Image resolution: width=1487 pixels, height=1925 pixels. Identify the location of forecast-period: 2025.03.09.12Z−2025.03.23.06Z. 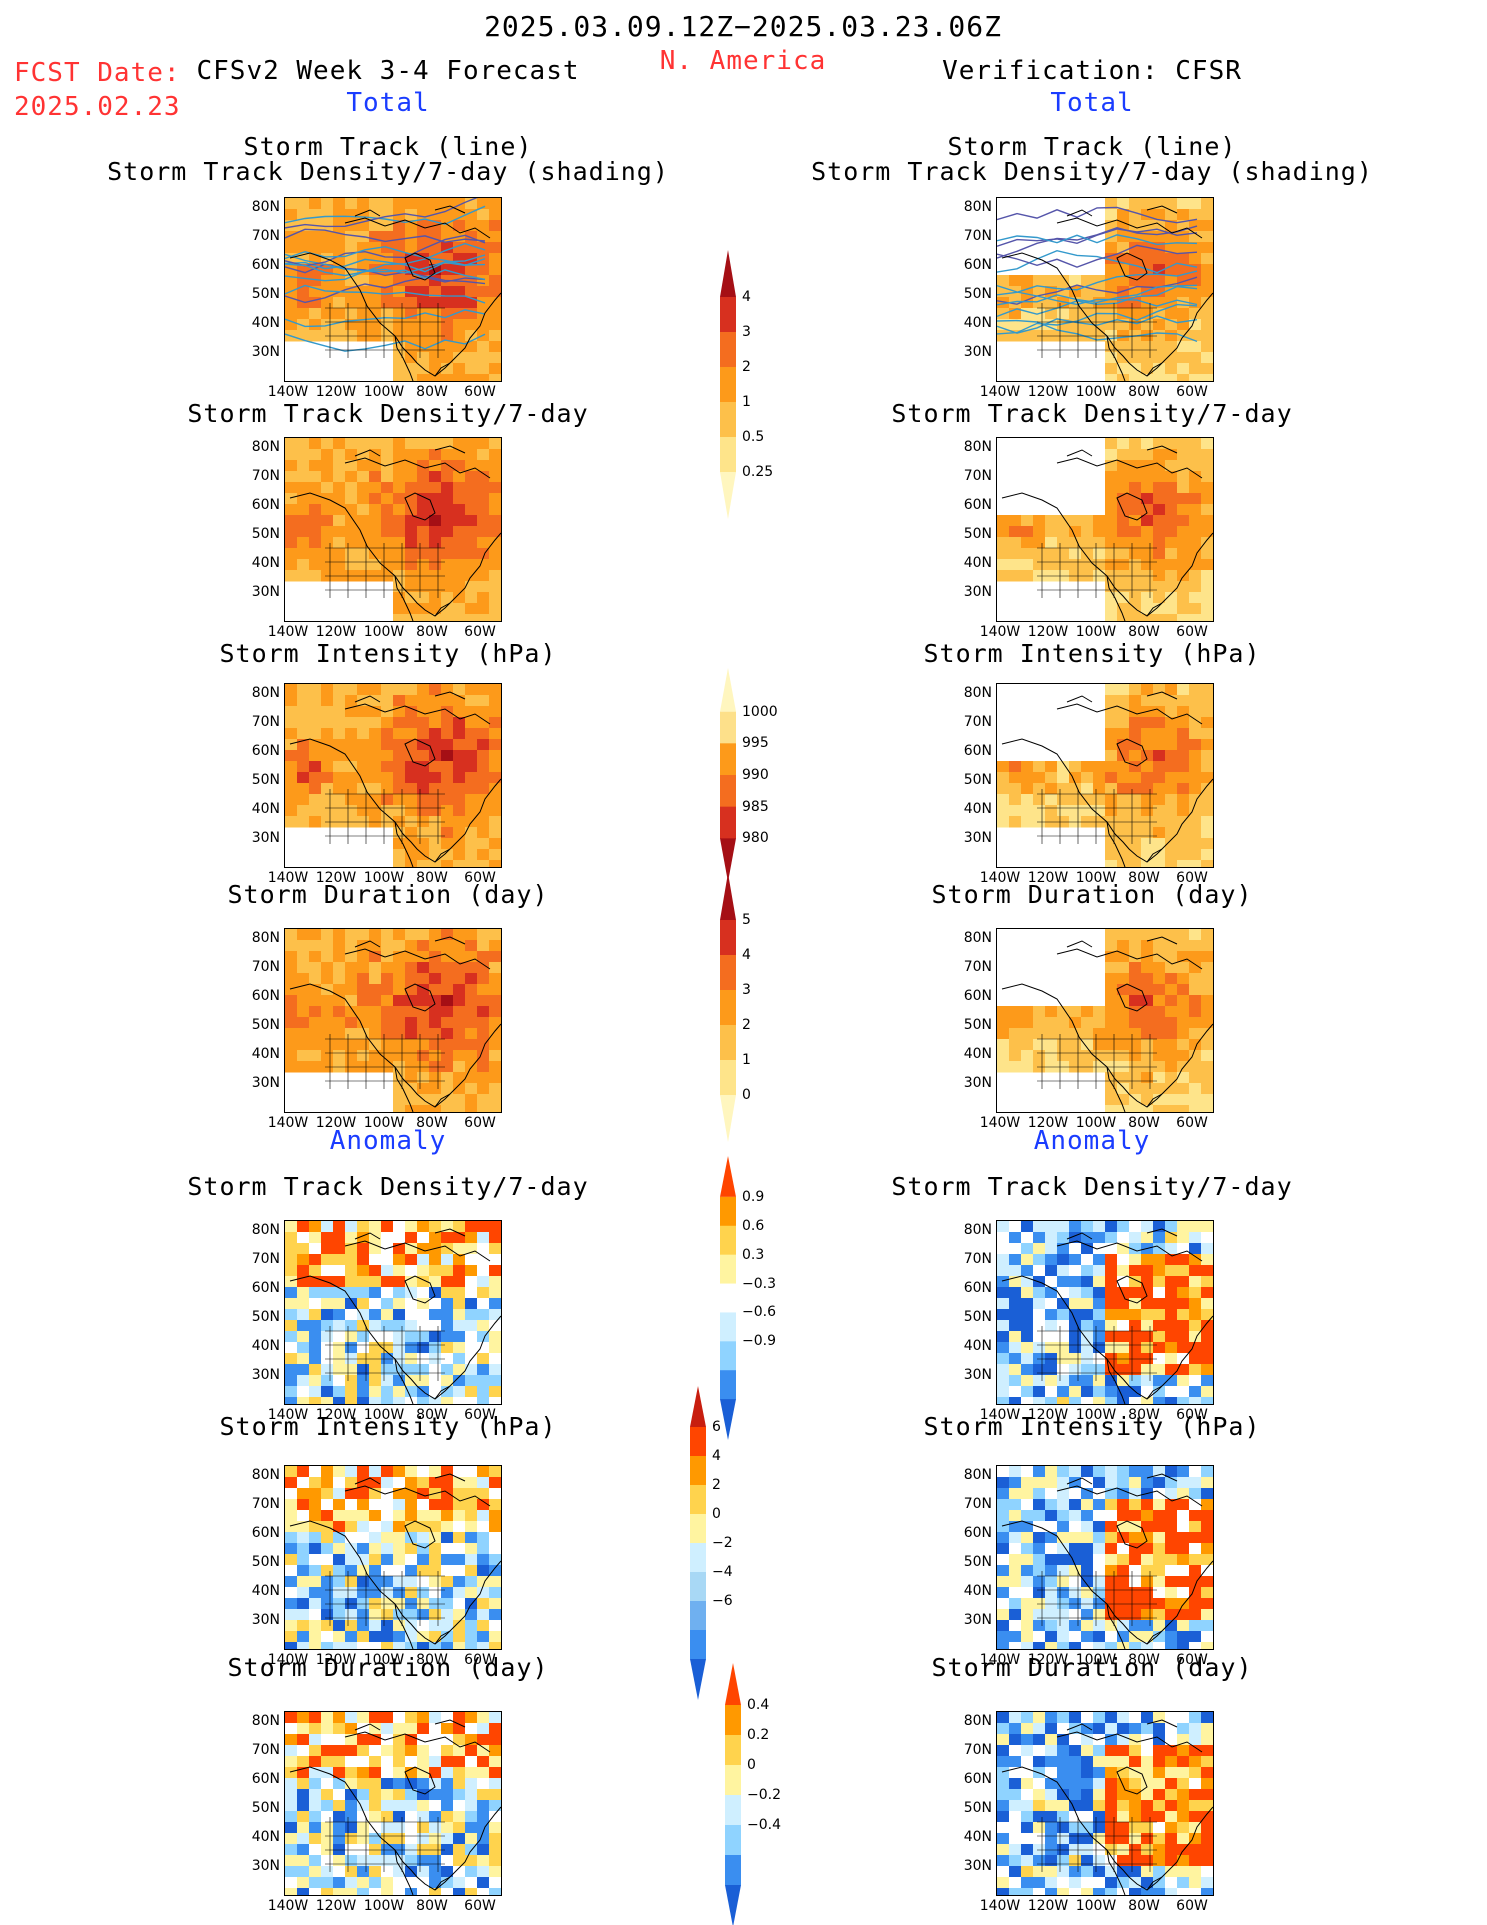
(743, 26).